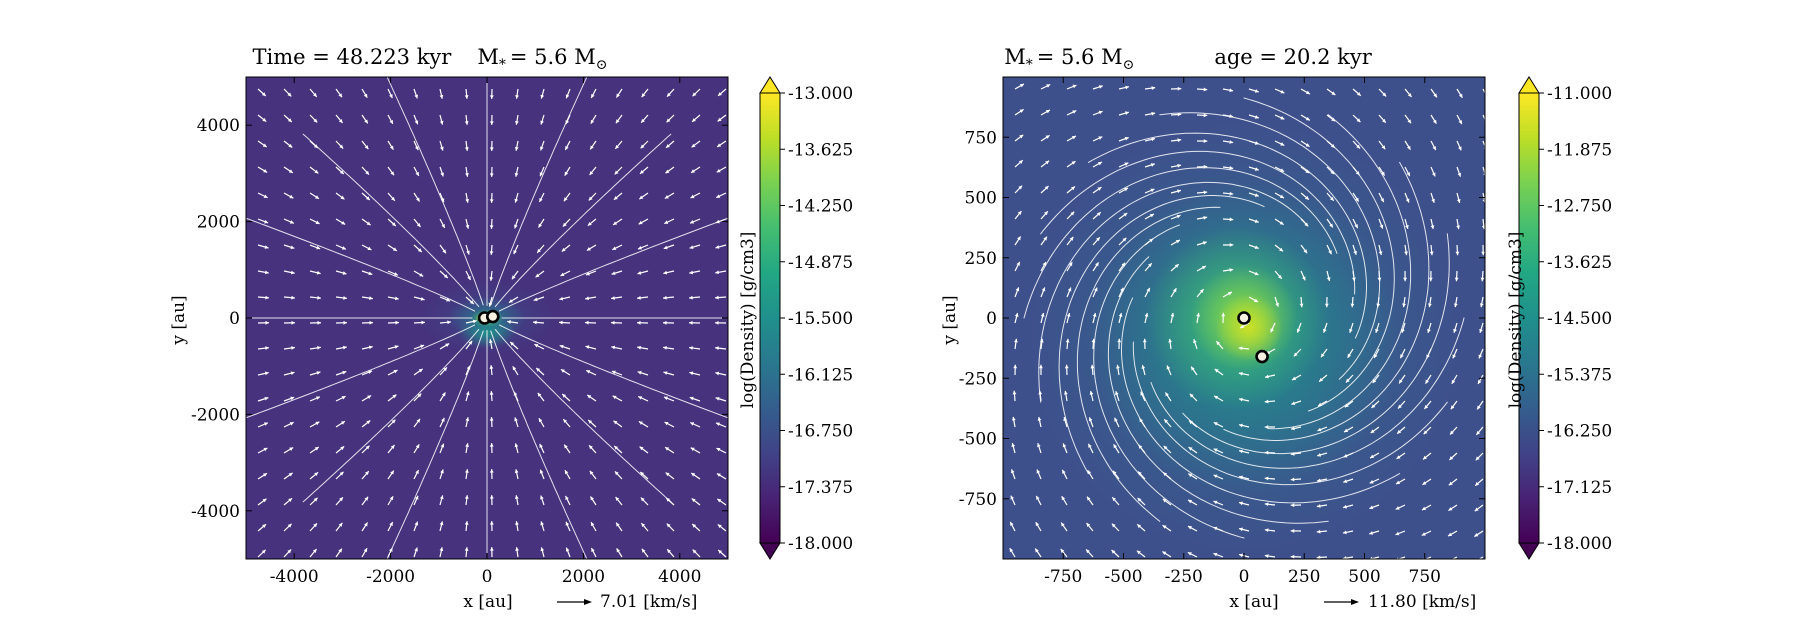  What do you see at coordinates (1123, 577) in the screenshot?
I see `x-tick-label: -500` at bounding box center [1123, 577].